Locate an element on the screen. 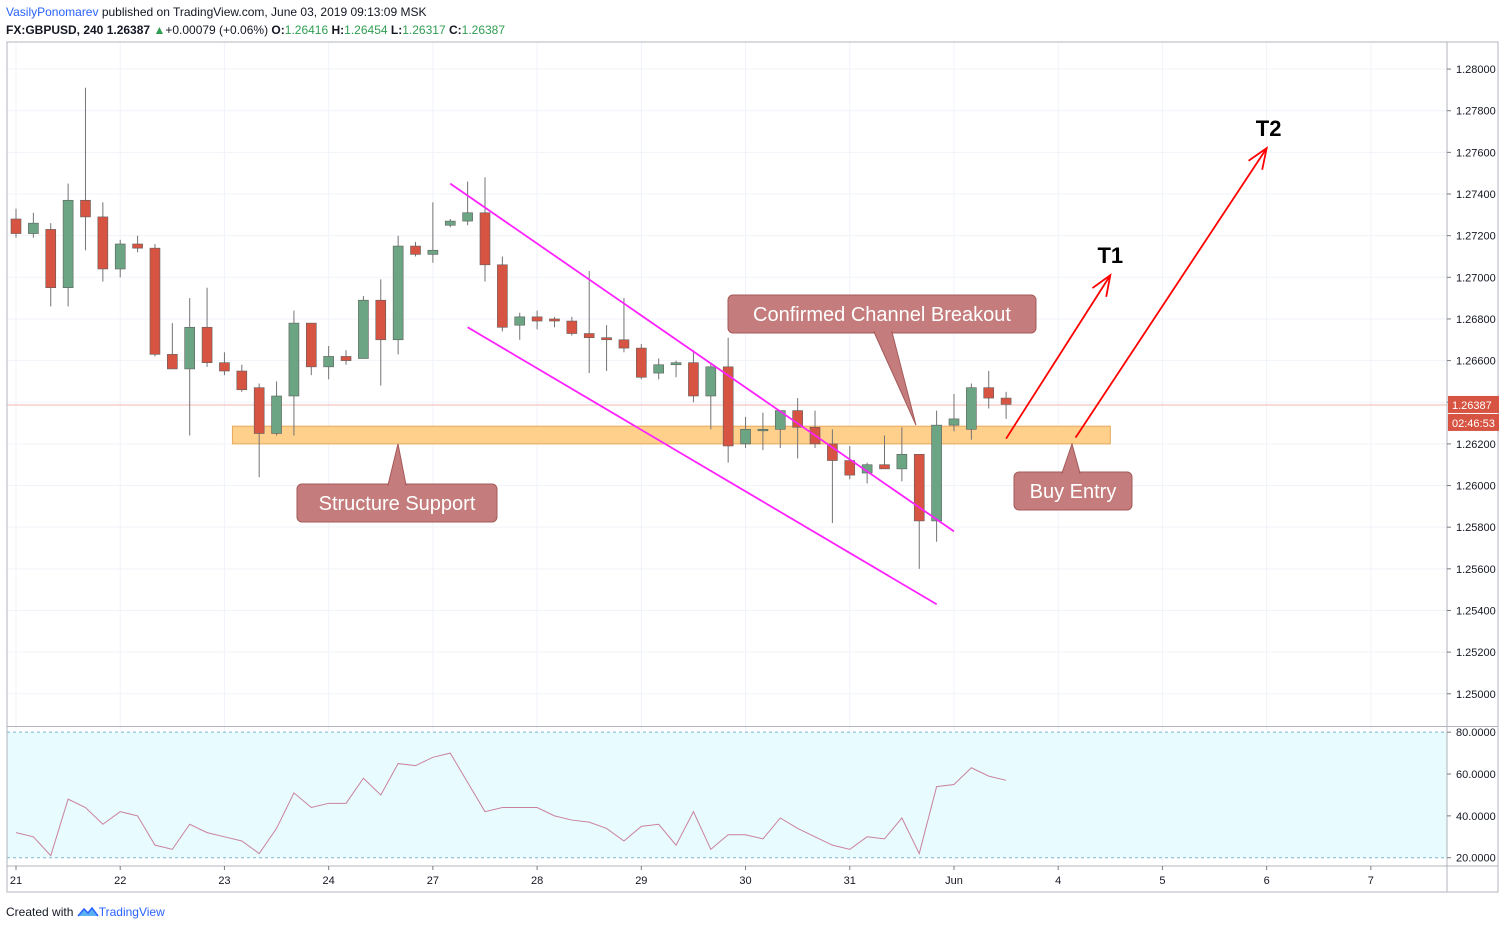  price-tick-label: 1.26200 is located at coordinates (1476, 445).